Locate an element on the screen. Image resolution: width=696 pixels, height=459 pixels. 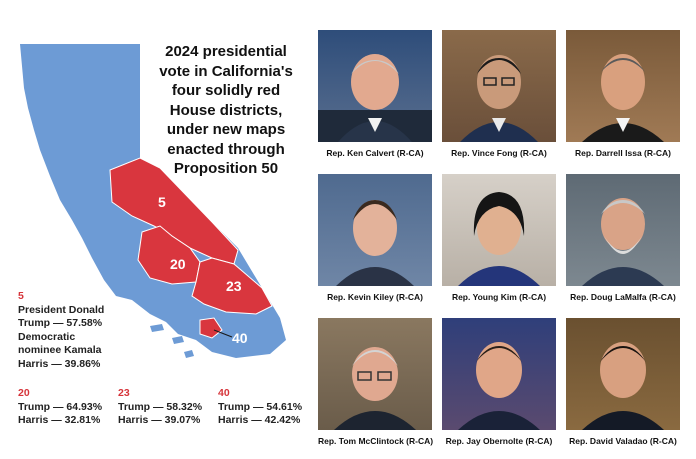
rep-photo-mcclintock is located at coordinates (375, 374).